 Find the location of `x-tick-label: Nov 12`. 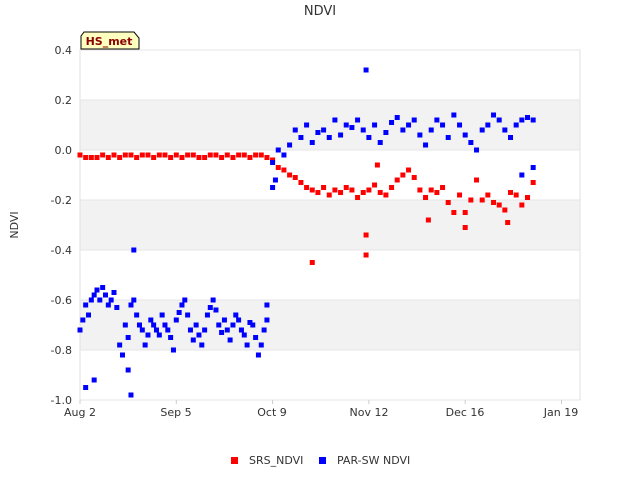

x-tick-label: Nov 12 is located at coordinates (369, 412).